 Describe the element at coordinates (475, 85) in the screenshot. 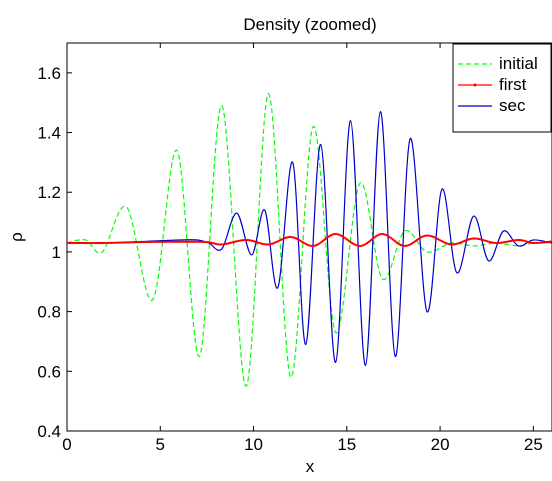

I see `legend-marker-first` at that location.